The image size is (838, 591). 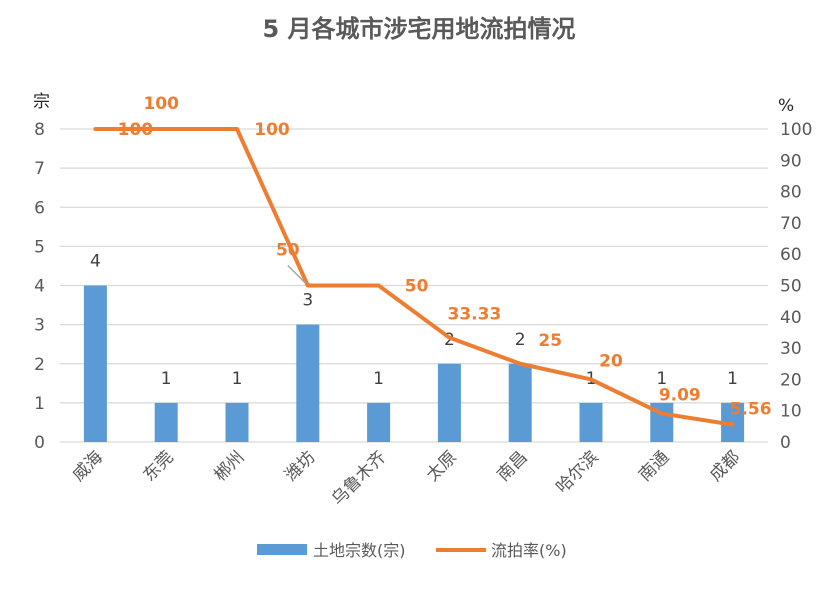 What do you see at coordinates (41, 102) in the screenshot?
I see `left-axis-unit: 宗` at bounding box center [41, 102].